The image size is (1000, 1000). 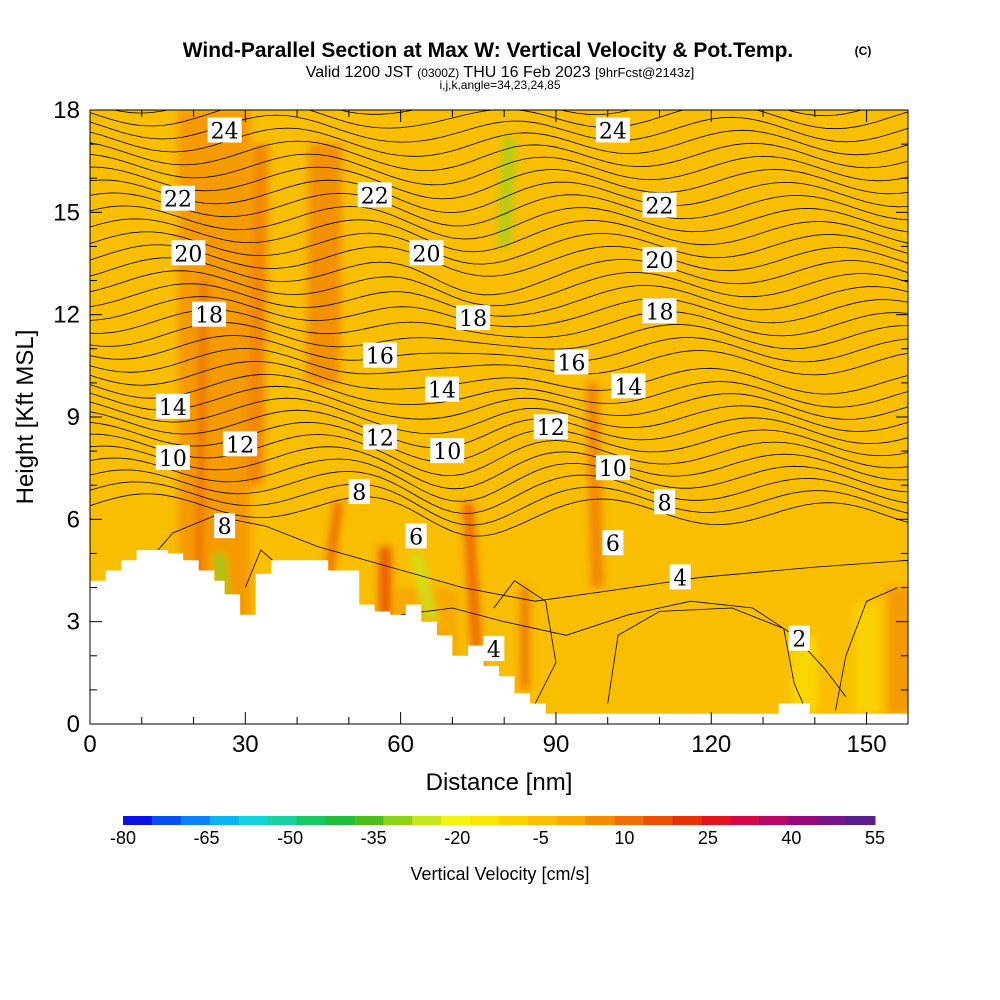 I want to click on colorbar-tick-label: 10, so click(x=624, y=838).